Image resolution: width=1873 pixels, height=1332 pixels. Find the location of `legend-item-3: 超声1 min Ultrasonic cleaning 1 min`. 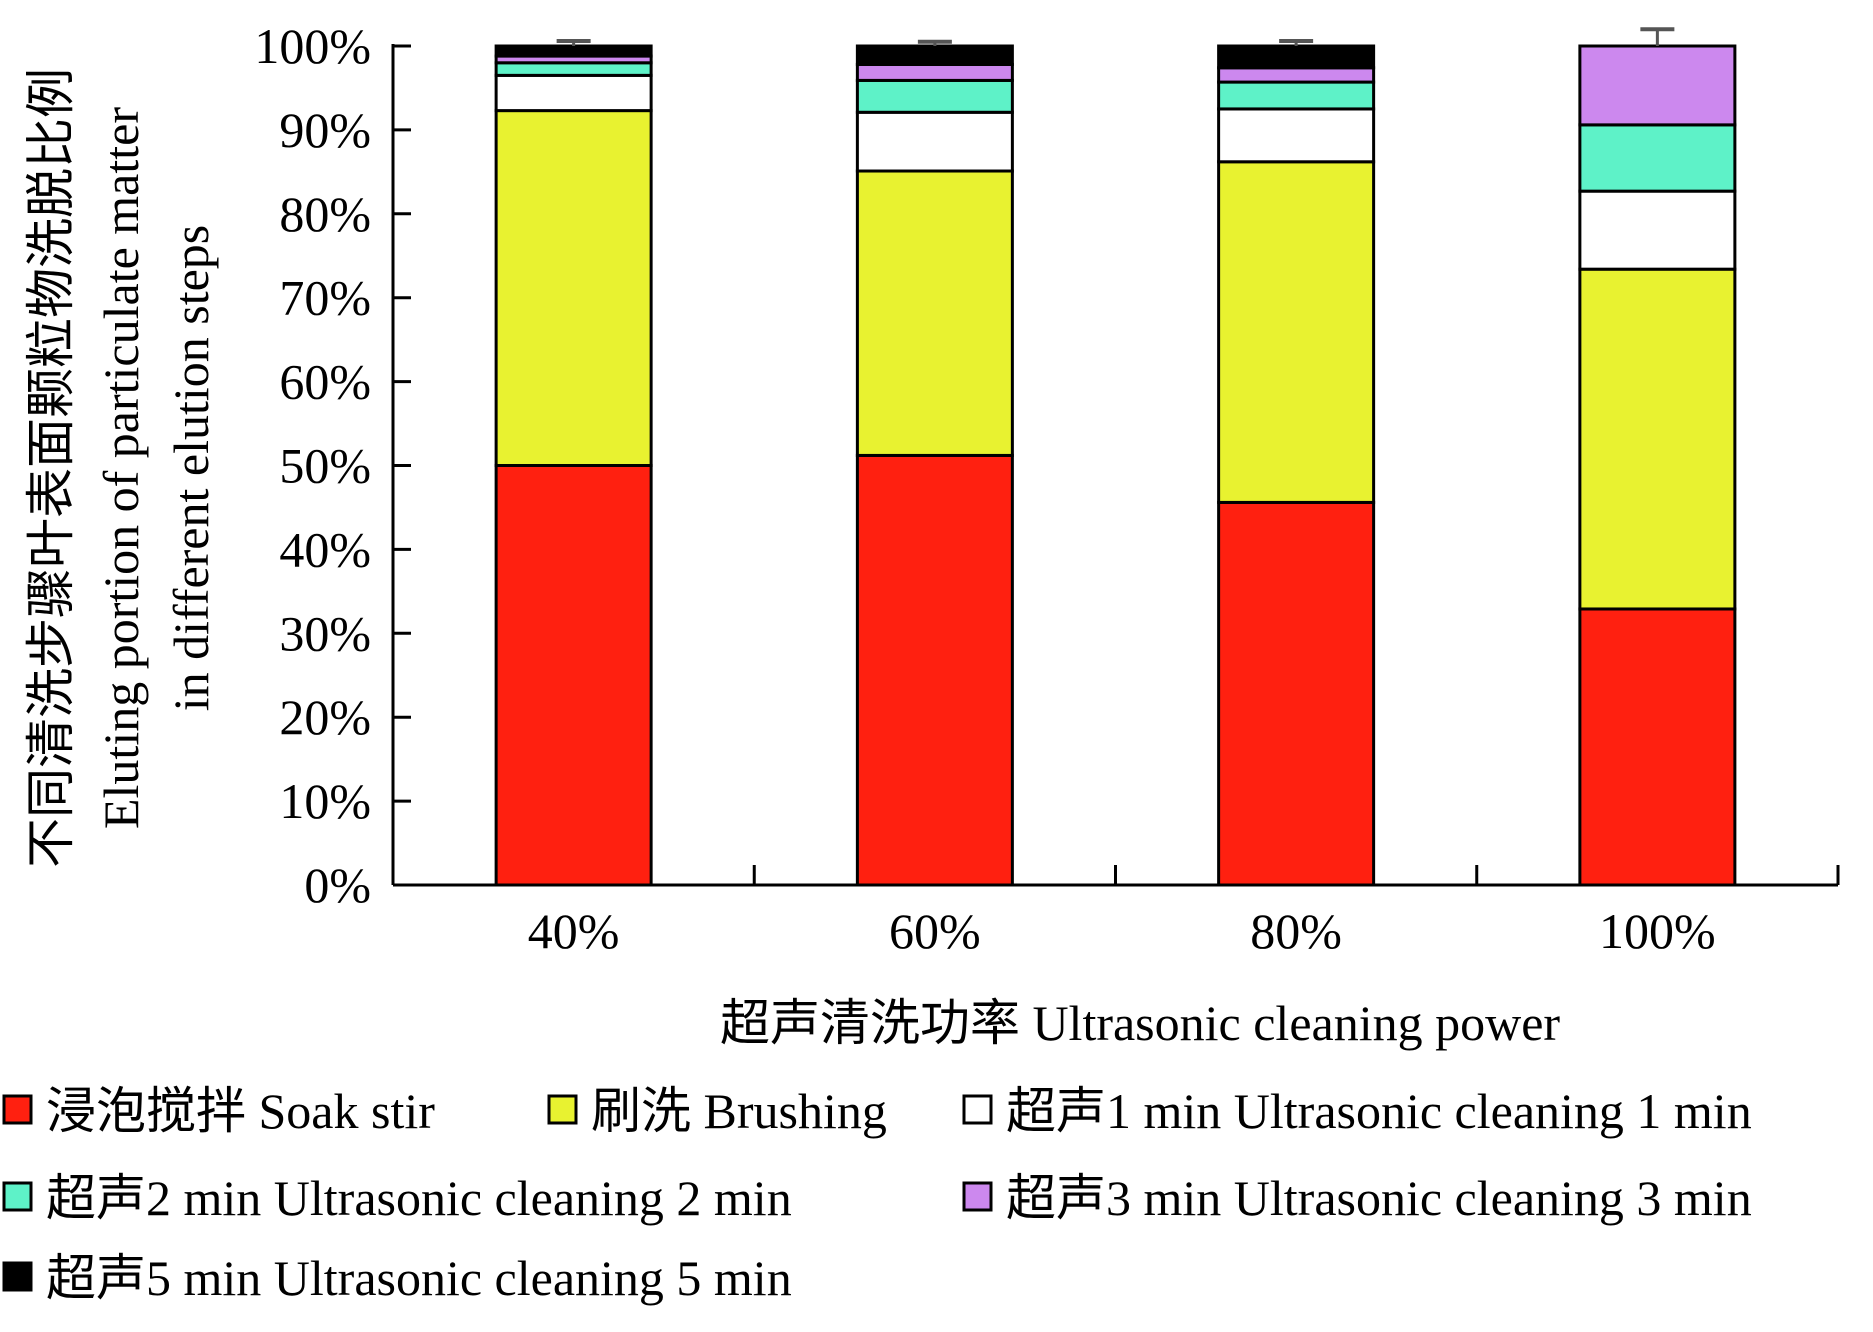

legend-item-3: 超声1 min Ultrasonic cleaning 1 min is located at coordinates (1357, 1111).